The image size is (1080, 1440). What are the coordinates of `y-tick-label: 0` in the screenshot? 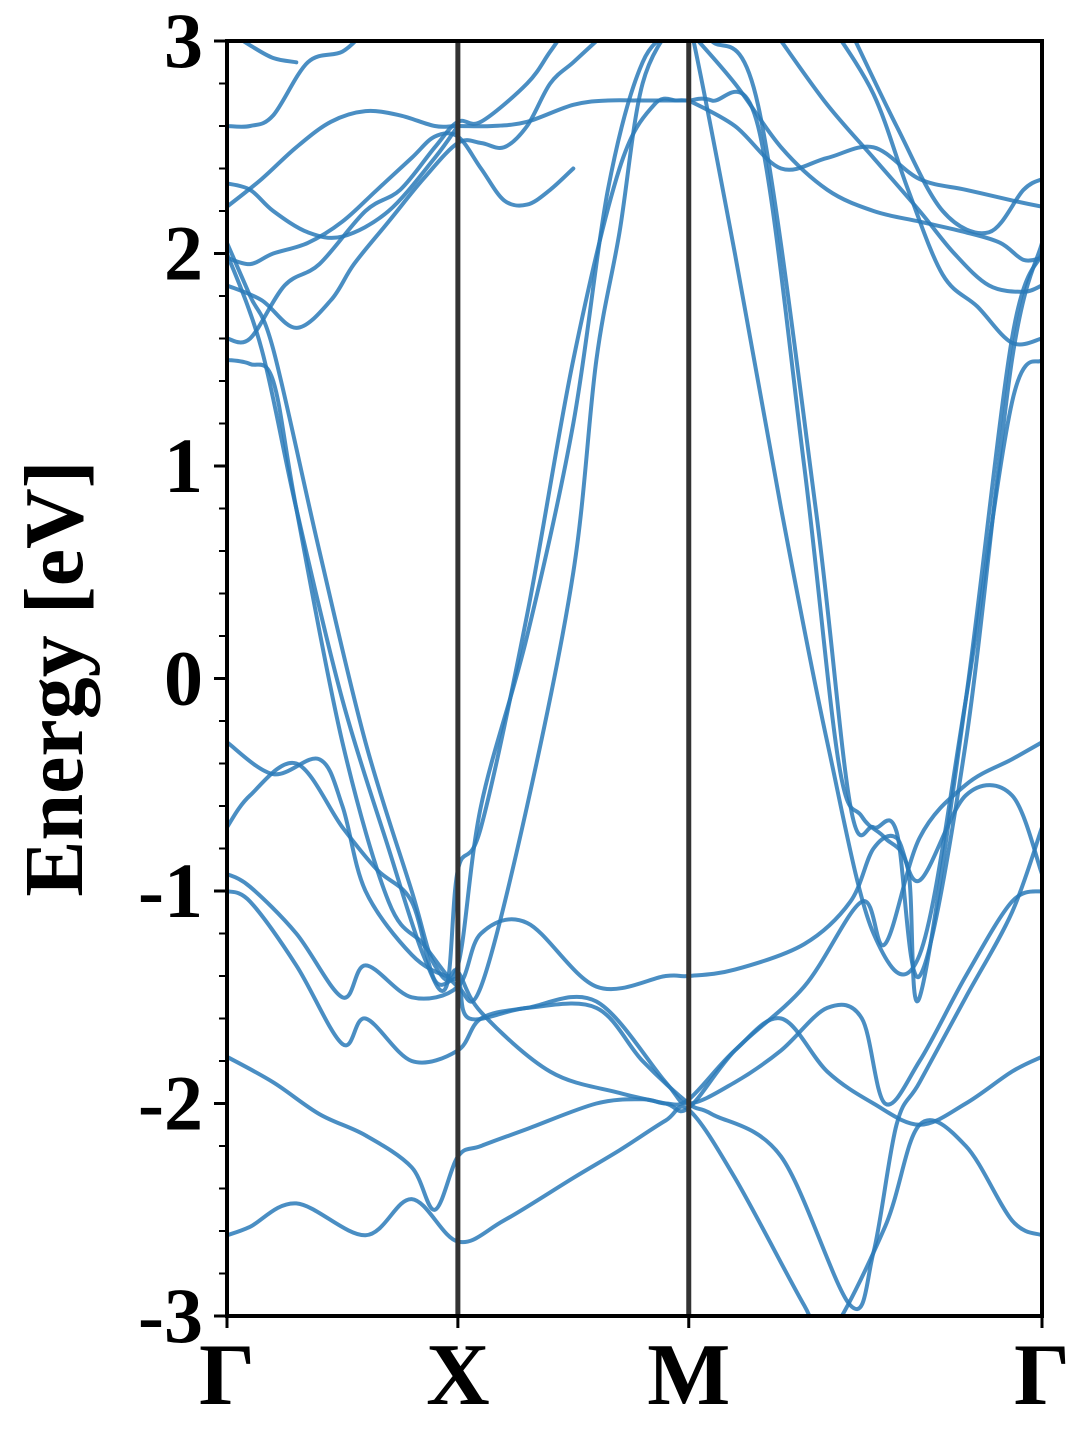 It's located at (183, 678).